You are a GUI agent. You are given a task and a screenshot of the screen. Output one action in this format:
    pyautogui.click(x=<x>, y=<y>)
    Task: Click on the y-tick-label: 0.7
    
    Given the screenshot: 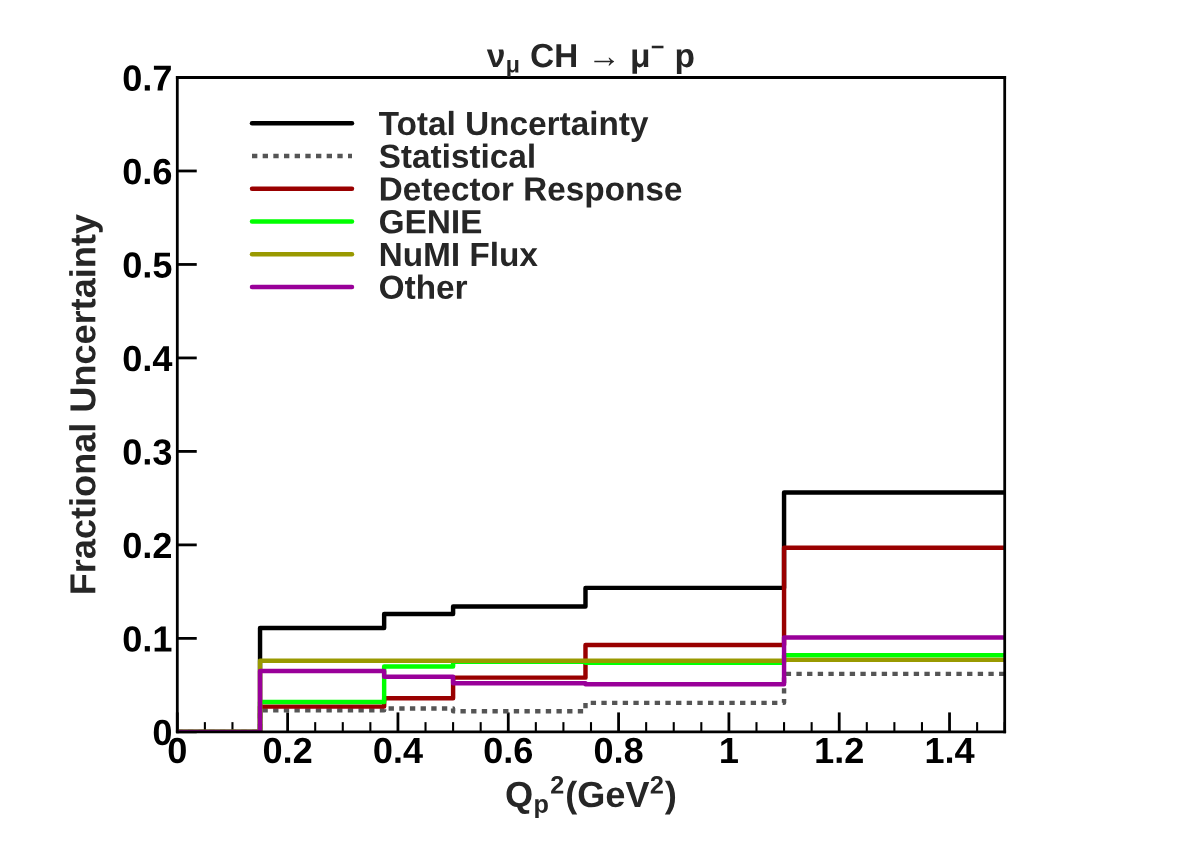 What is the action you would take?
    pyautogui.click(x=147, y=78)
    